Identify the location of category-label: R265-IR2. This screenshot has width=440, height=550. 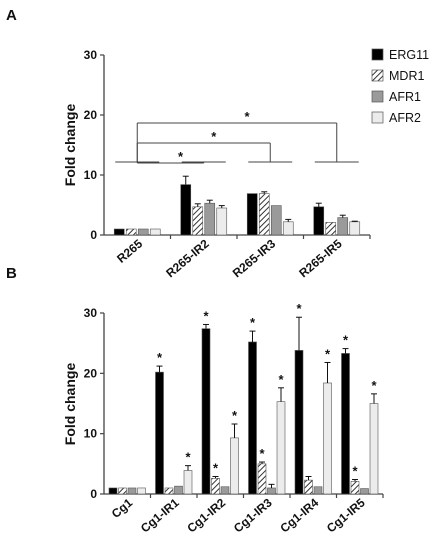
(187, 258).